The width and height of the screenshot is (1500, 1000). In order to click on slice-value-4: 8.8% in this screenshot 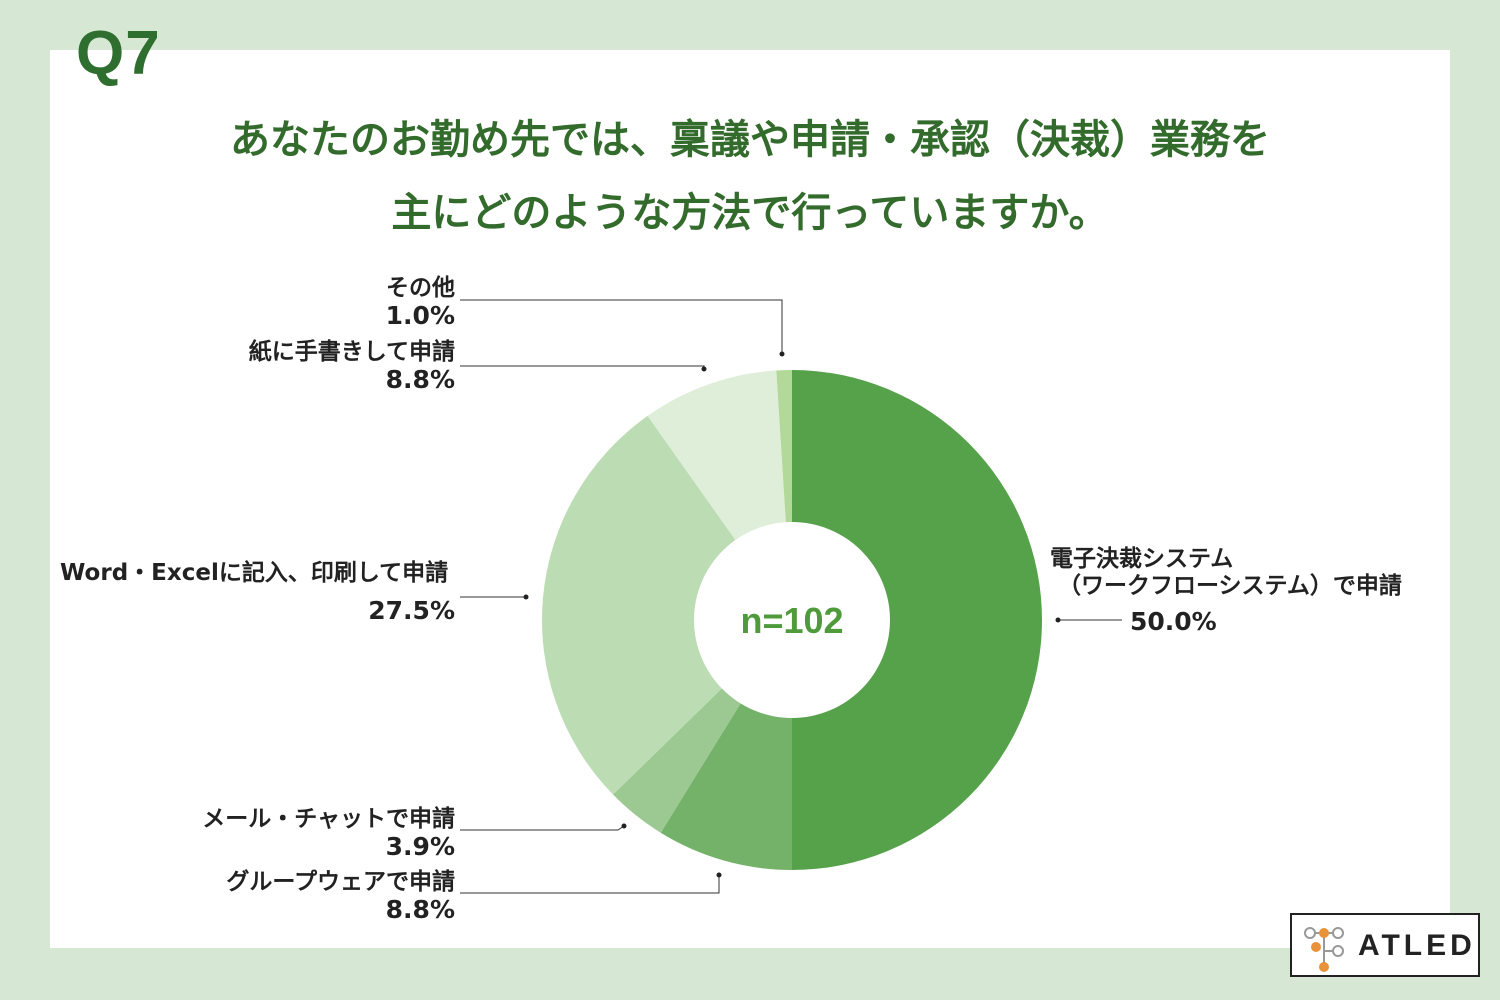, I will do `click(420, 379)`.